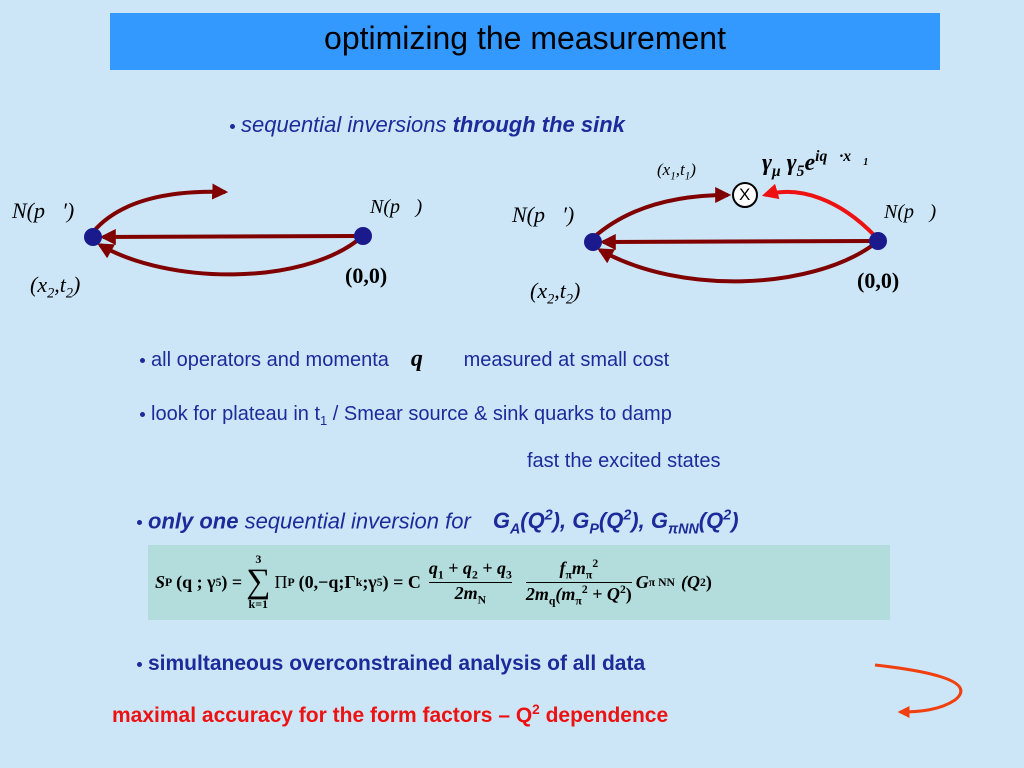 This screenshot has height=768, width=1024. What do you see at coordinates (565, 593) in the screenshot?
I see `t: (m` at bounding box center [565, 593].